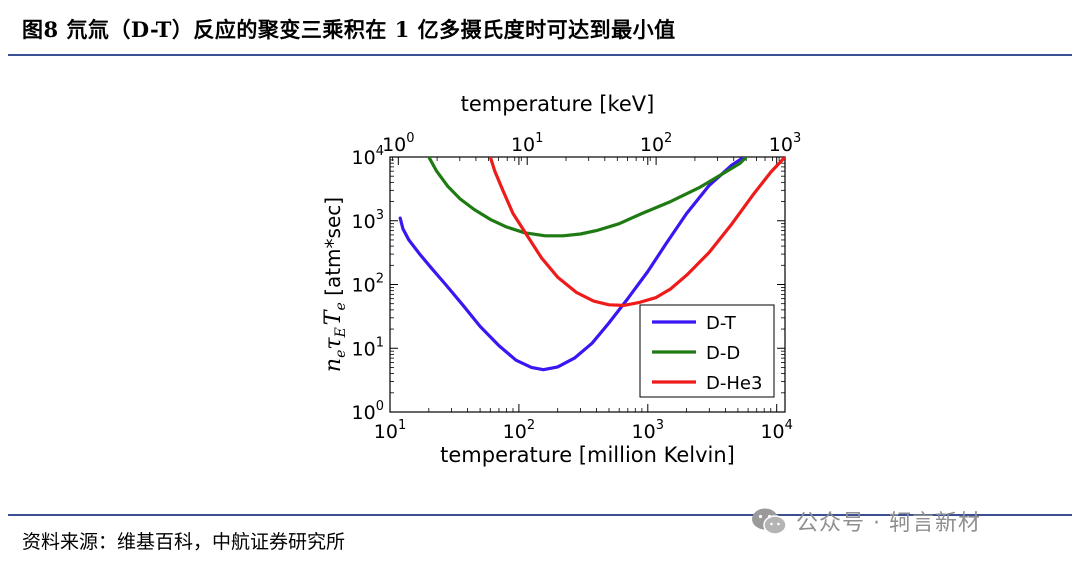 This screenshot has width=1080, height=561. What do you see at coordinates (368, 284) in the screenshot?
I see `y-tick-label: 10²` at bounding box center [368, 284].